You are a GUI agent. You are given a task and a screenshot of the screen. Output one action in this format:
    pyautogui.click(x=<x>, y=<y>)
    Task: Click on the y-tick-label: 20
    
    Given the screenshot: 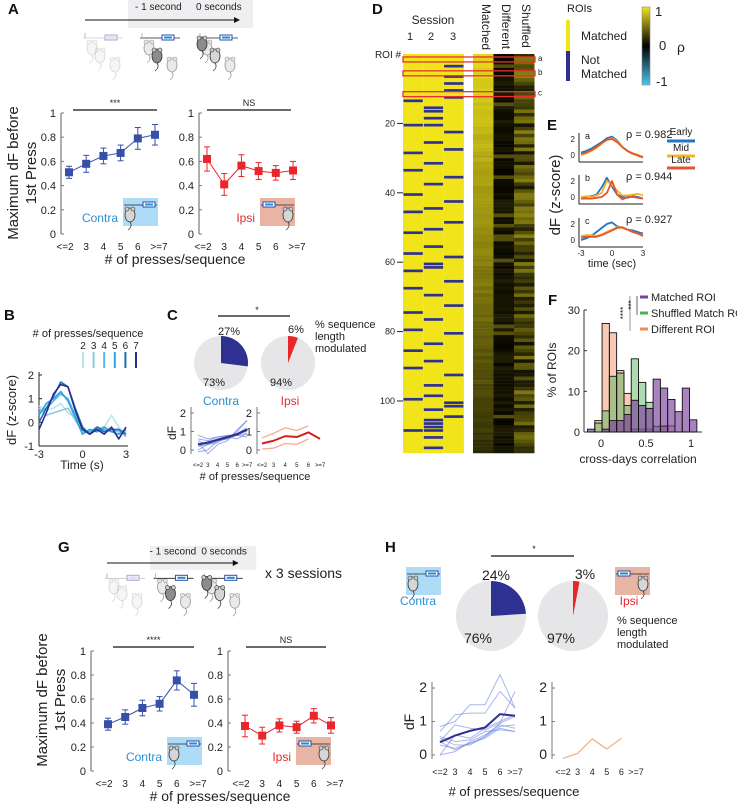 What is the action you would take?
    pyautogui.click(x=574, y=352)
    